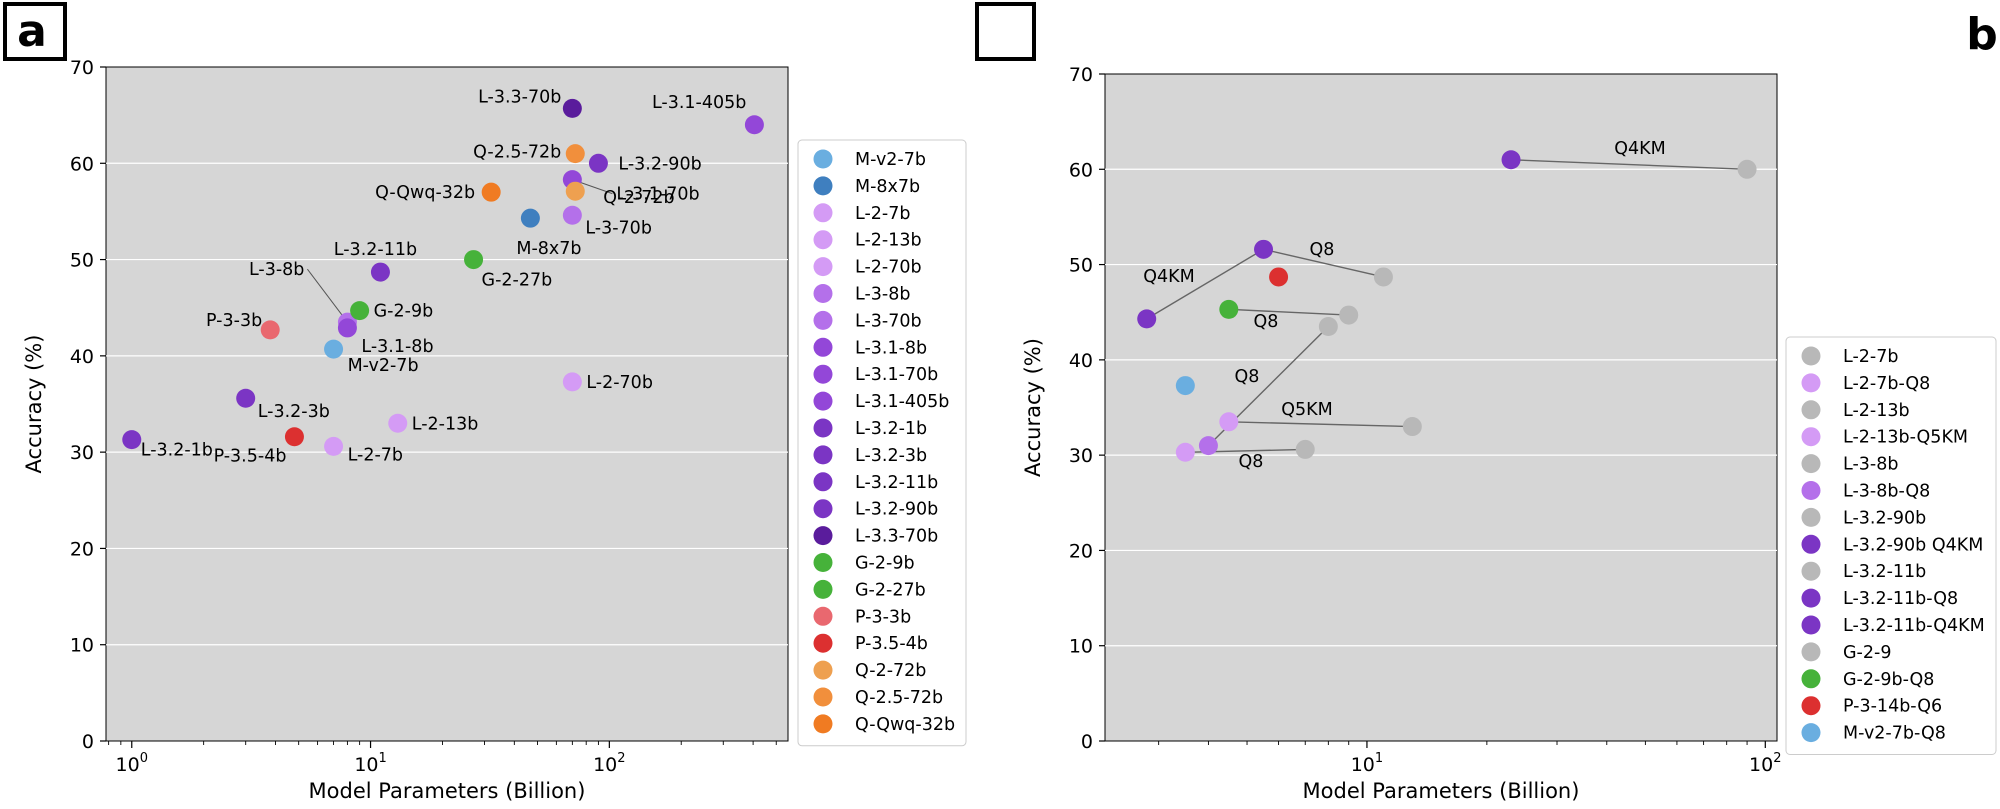 This screenshot has height=809, width=2000. What do you see at coordinates (375, 455) in the screenshot?
I see `point-label: L-2-7b` at bounding box center [375, 455].